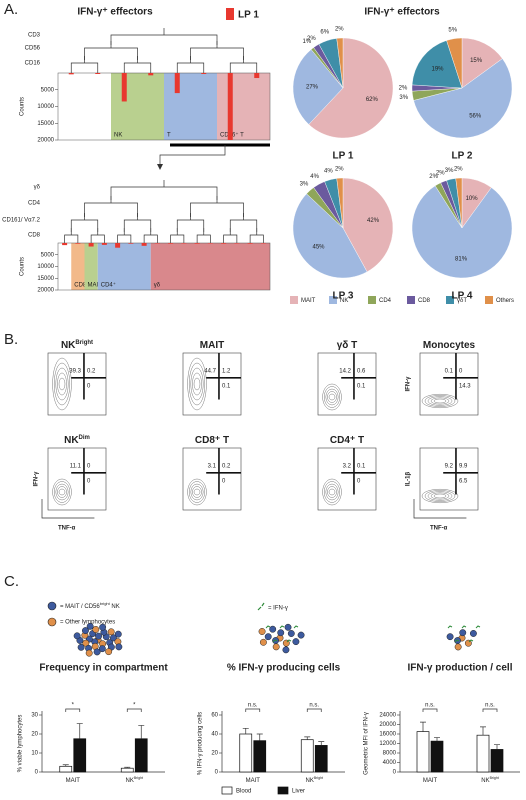  I want to click on quadrant-value: 0.1, so click(226, 386).